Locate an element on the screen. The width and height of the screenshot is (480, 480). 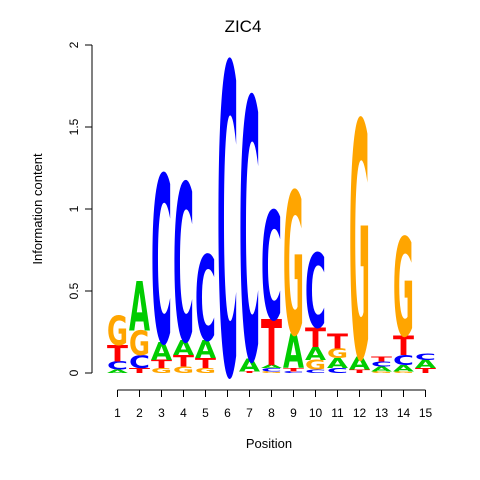
x-tick-label: 6 is located at coordinates (227, 413).